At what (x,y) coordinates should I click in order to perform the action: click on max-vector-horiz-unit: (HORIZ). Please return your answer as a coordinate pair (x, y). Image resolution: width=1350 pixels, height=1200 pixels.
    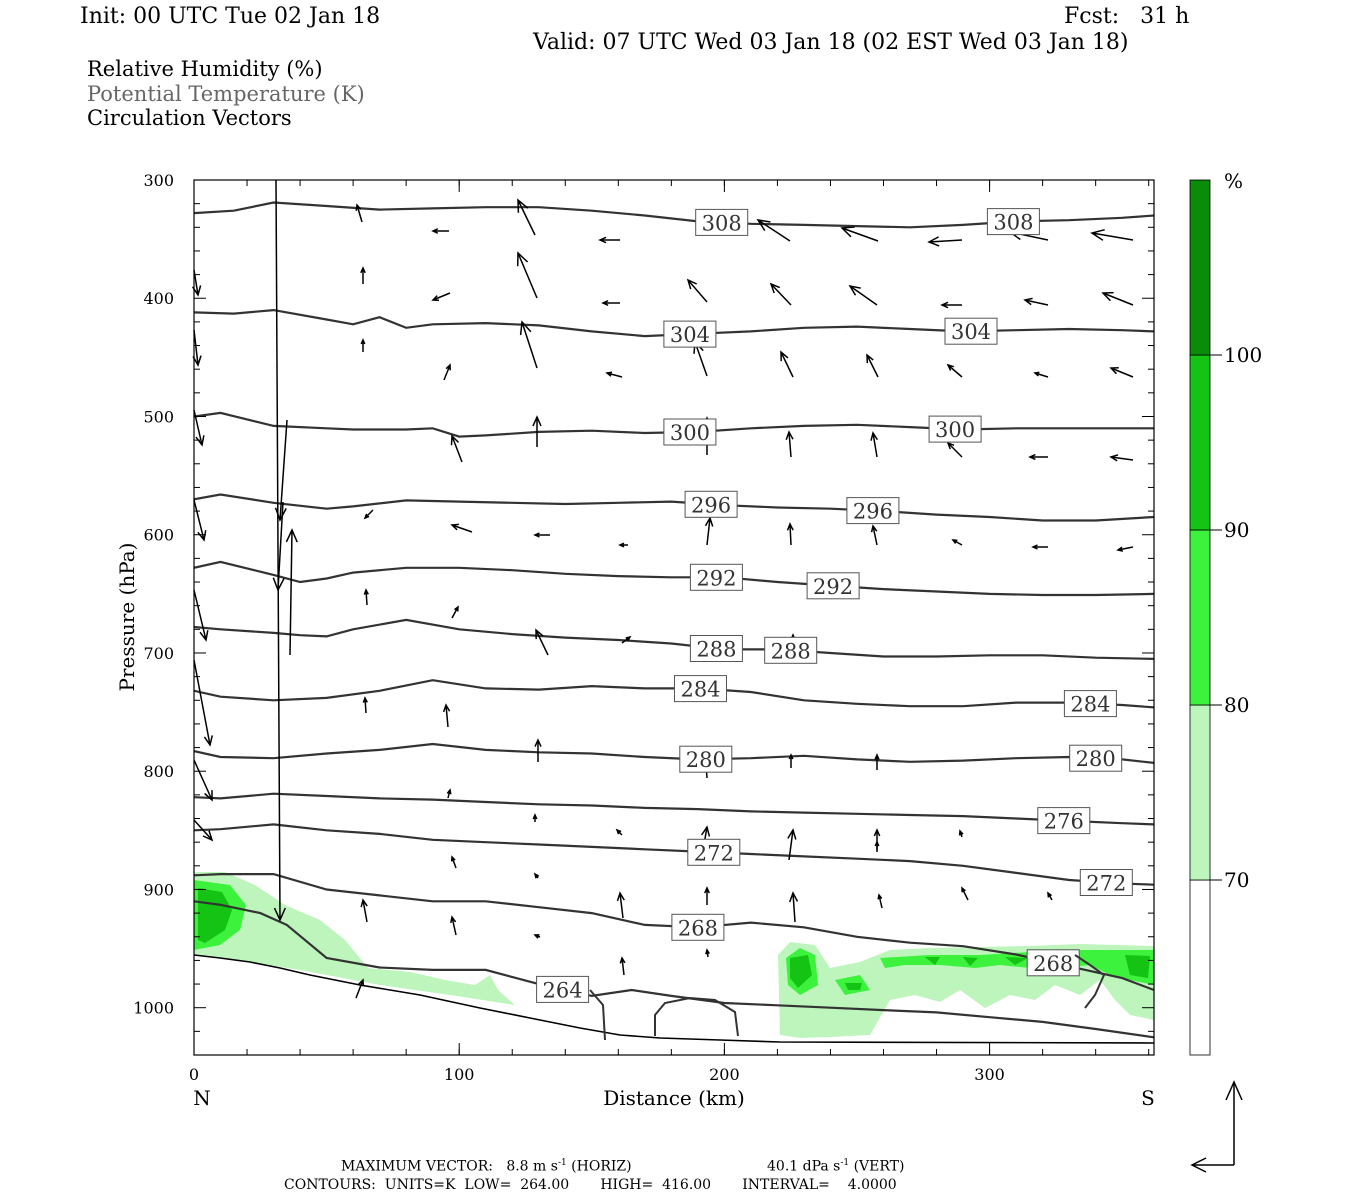
    Looking at the image, I should click on (599, 1166).